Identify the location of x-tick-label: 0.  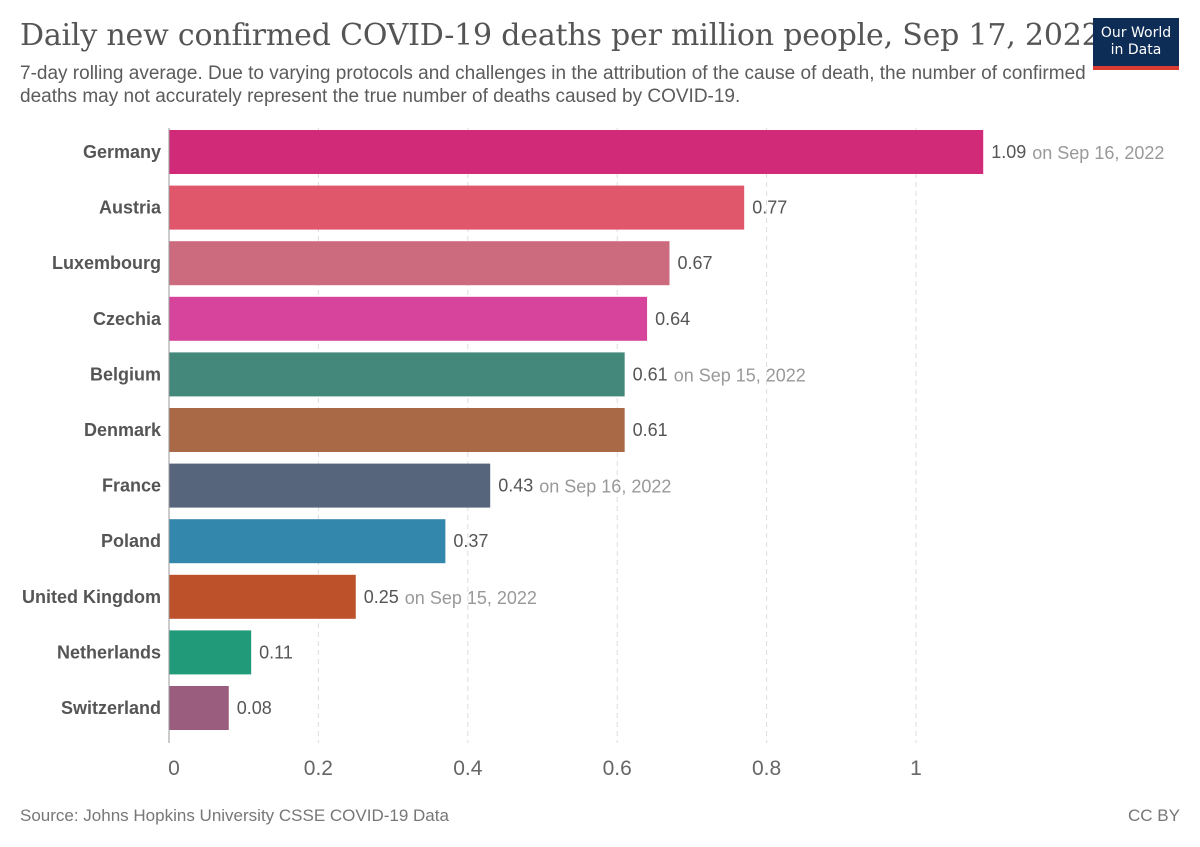
(174, 768).